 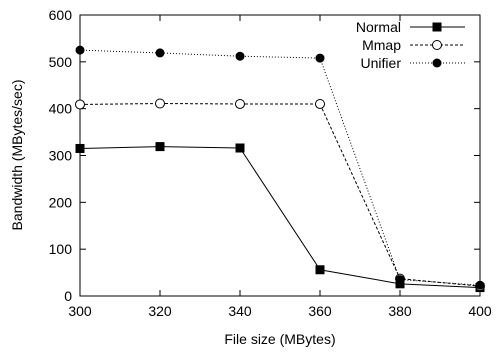 What do you see at coordinates (279, 339) in the screenshot?
I see `x-axis-label: File size (MBytes)` at bounding box center [279, 339].